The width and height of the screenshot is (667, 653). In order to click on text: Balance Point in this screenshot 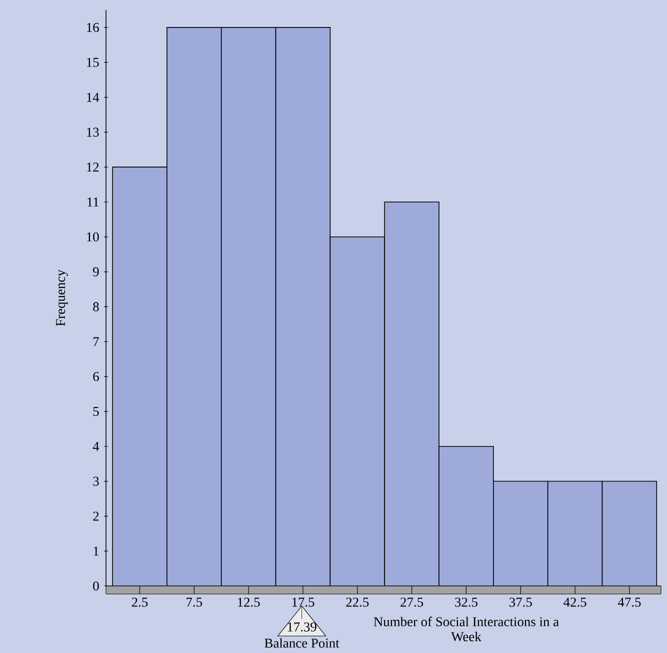, I will do `click(302, 643)`.